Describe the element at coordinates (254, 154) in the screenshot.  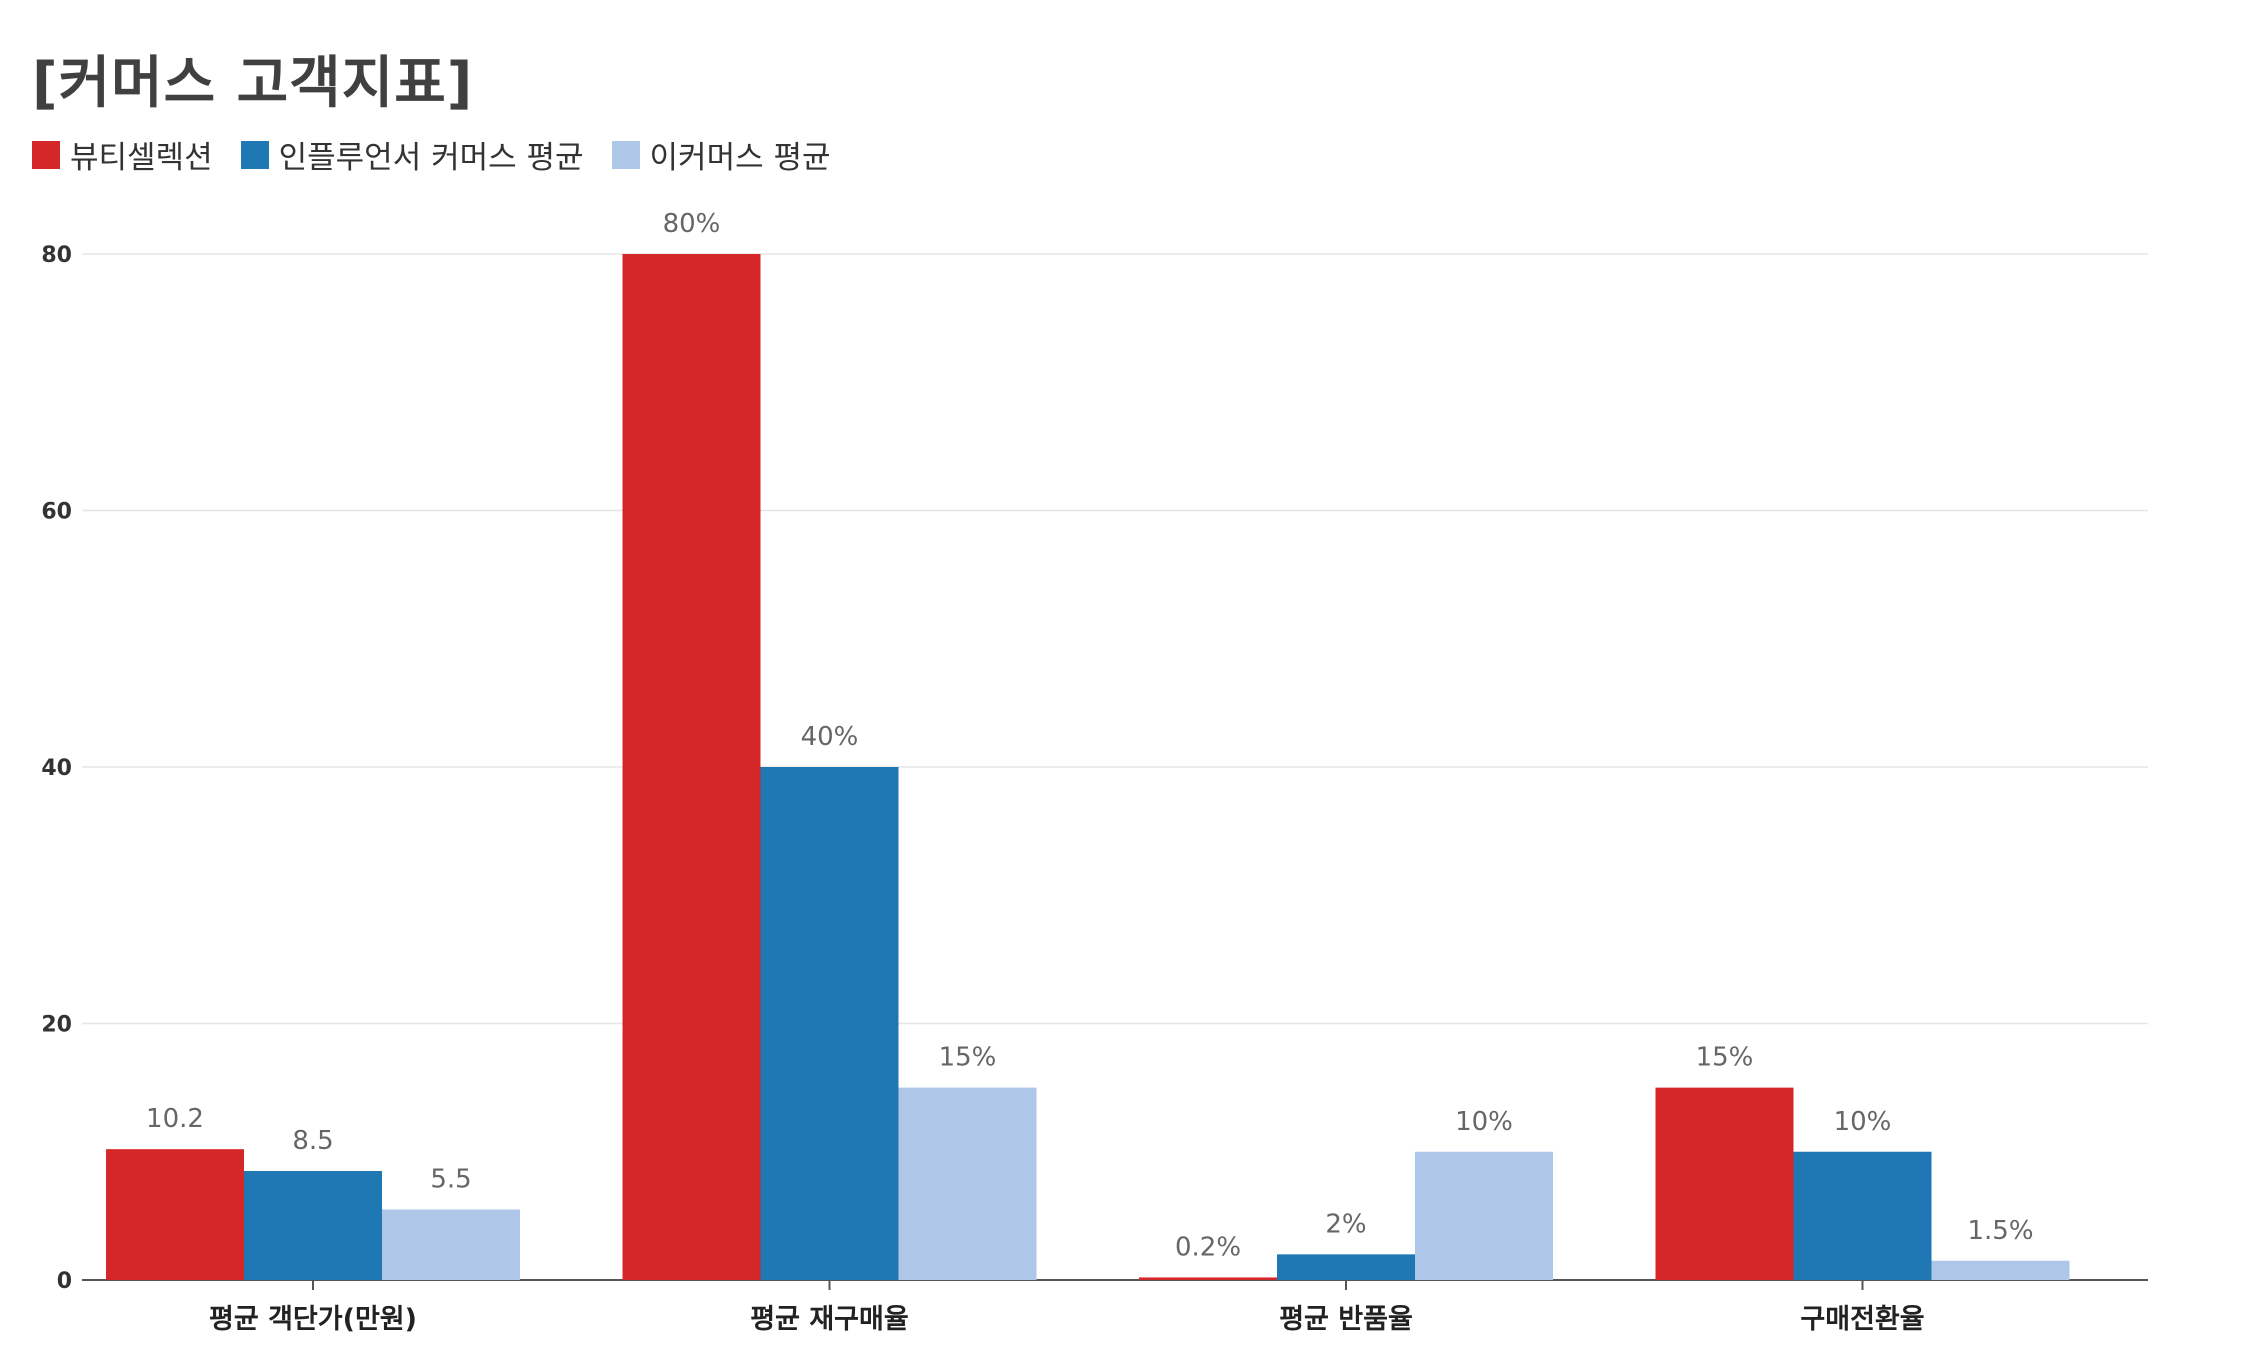
I see `legend-swatch-influencer-commerce` at that location.